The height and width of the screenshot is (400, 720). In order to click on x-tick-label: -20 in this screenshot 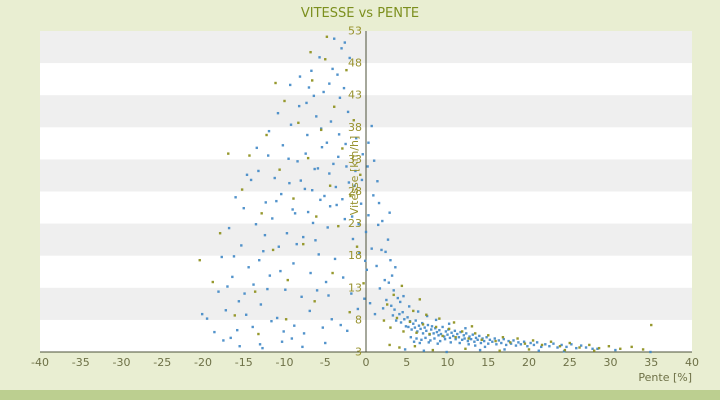, I will do `click(203, 362)`.